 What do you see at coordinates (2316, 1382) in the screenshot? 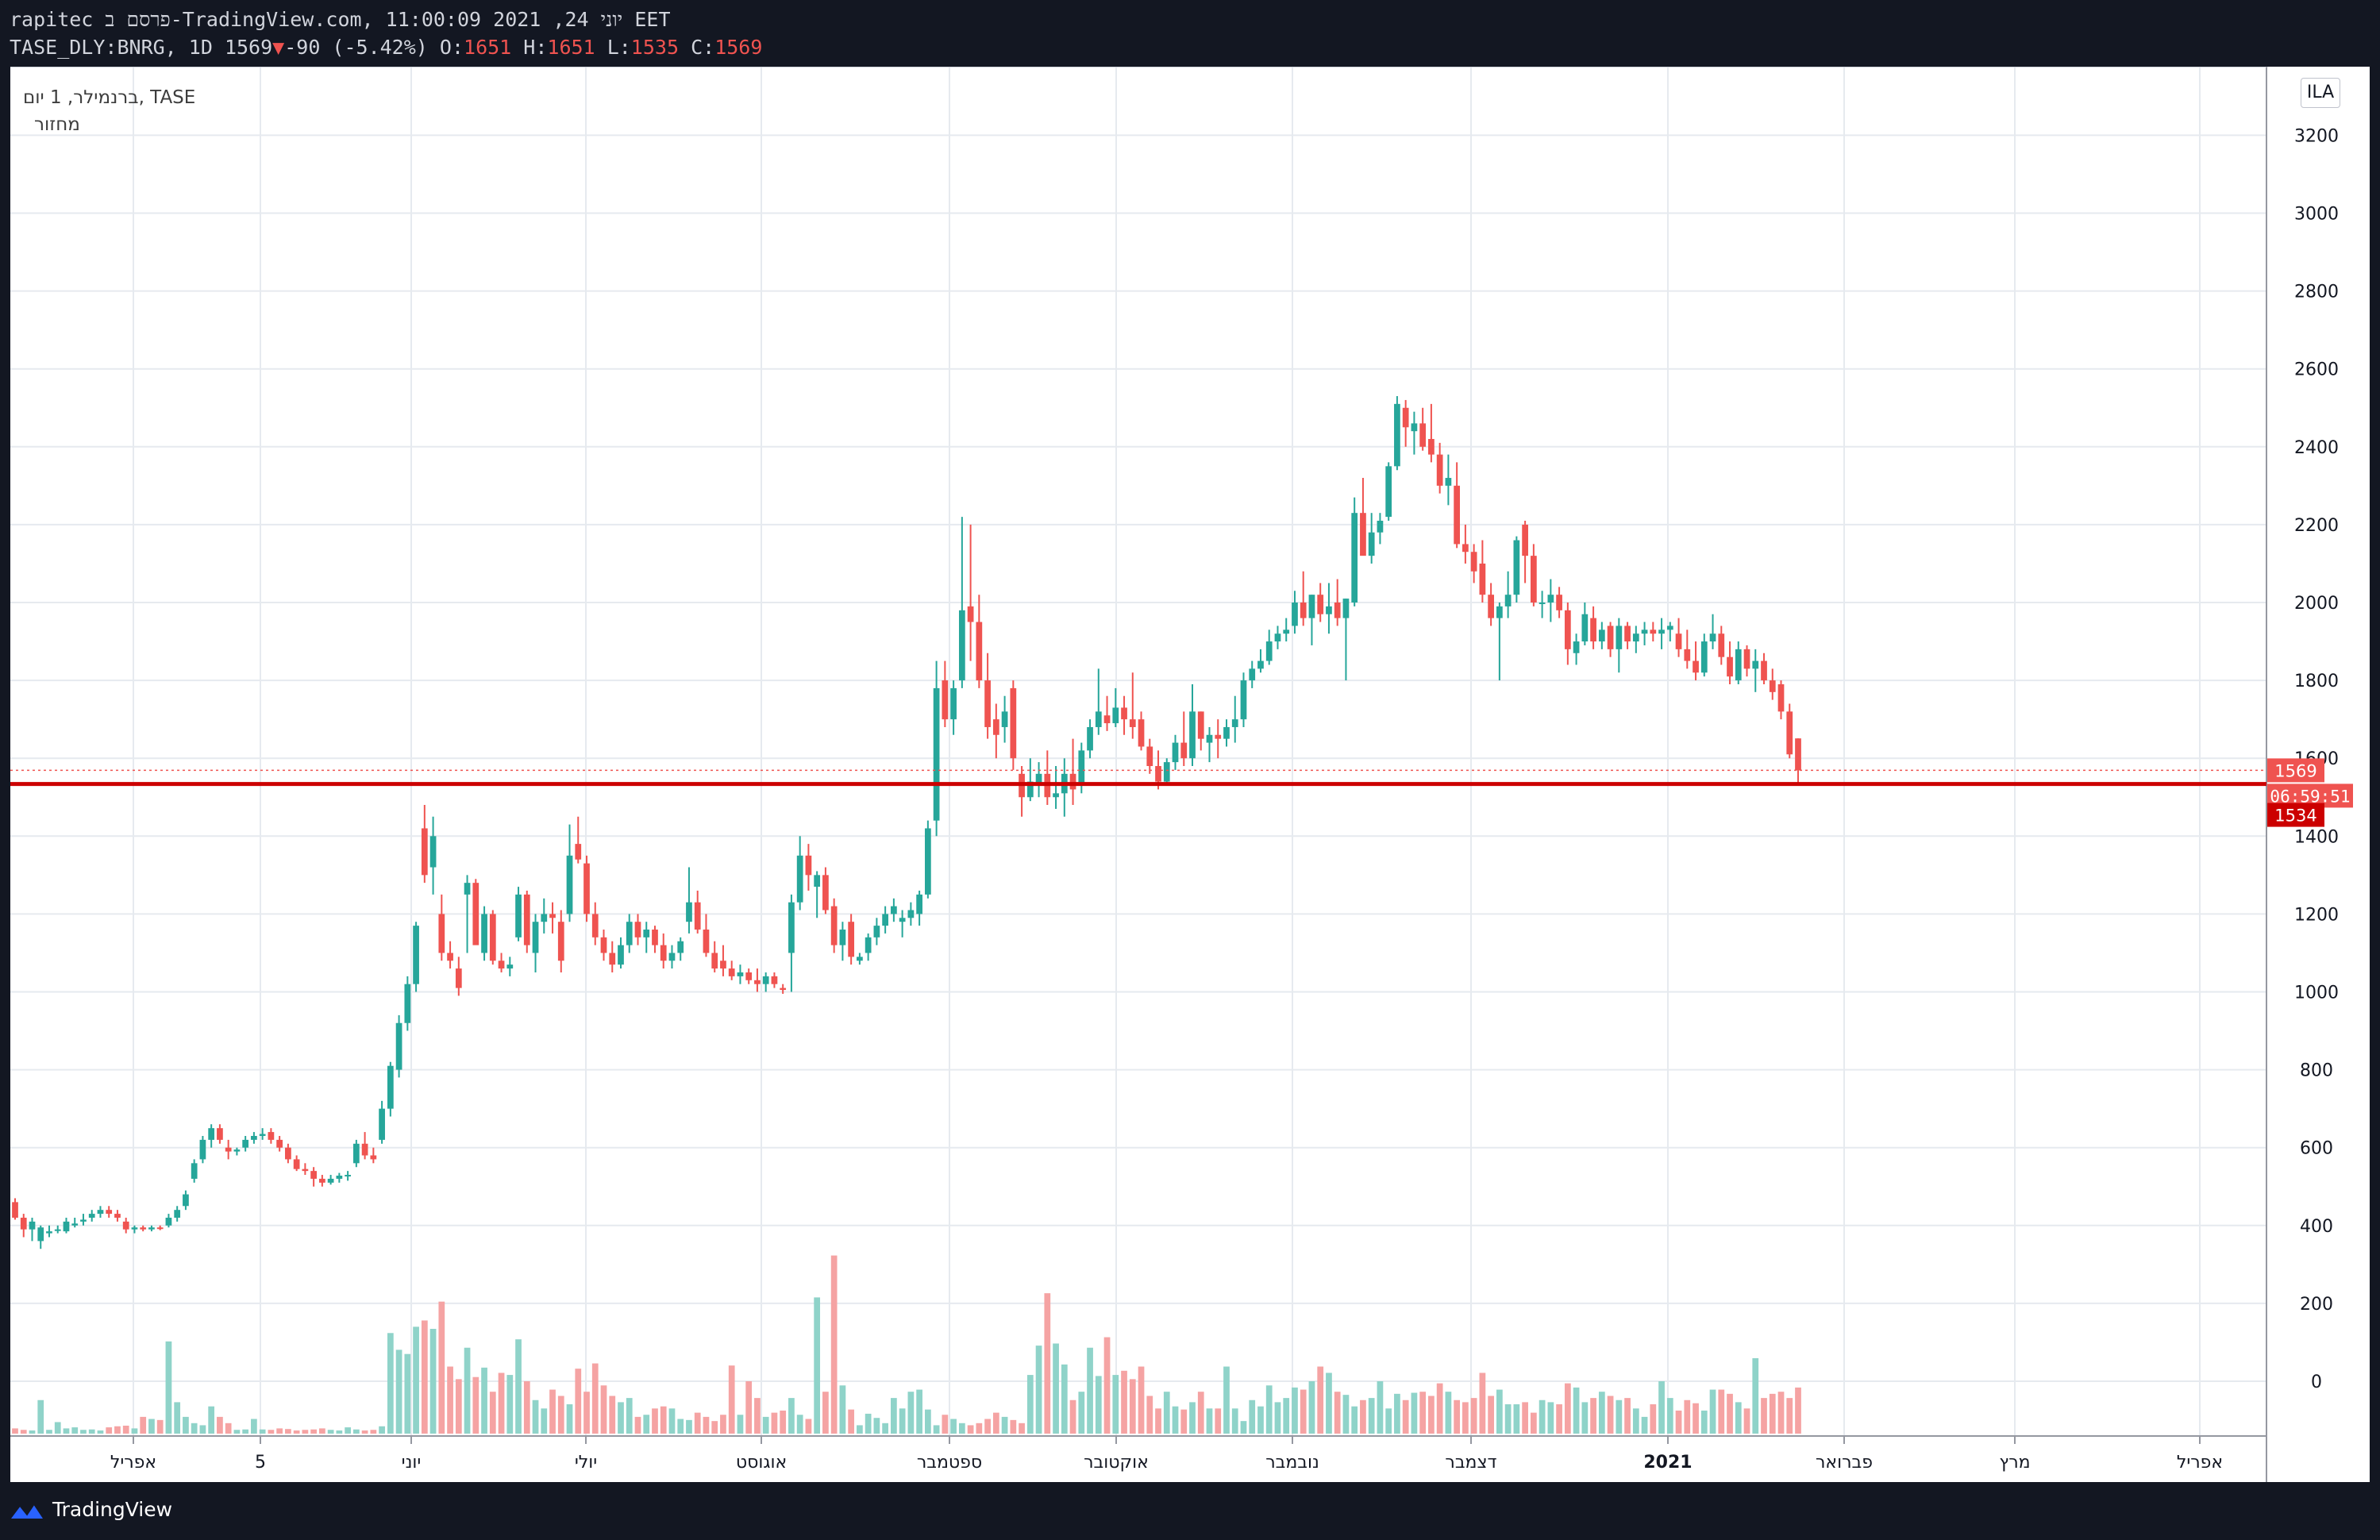
I see `y-tick-label: 0` at bounding box center [2316, 1382].